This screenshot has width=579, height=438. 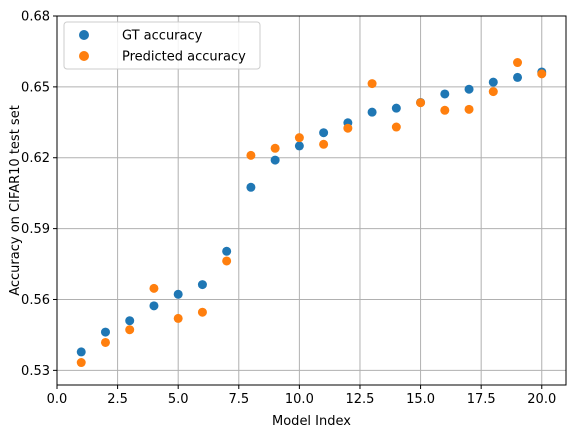 I want to click on x-tick-label: 2.5, so click(x=117, y=399).